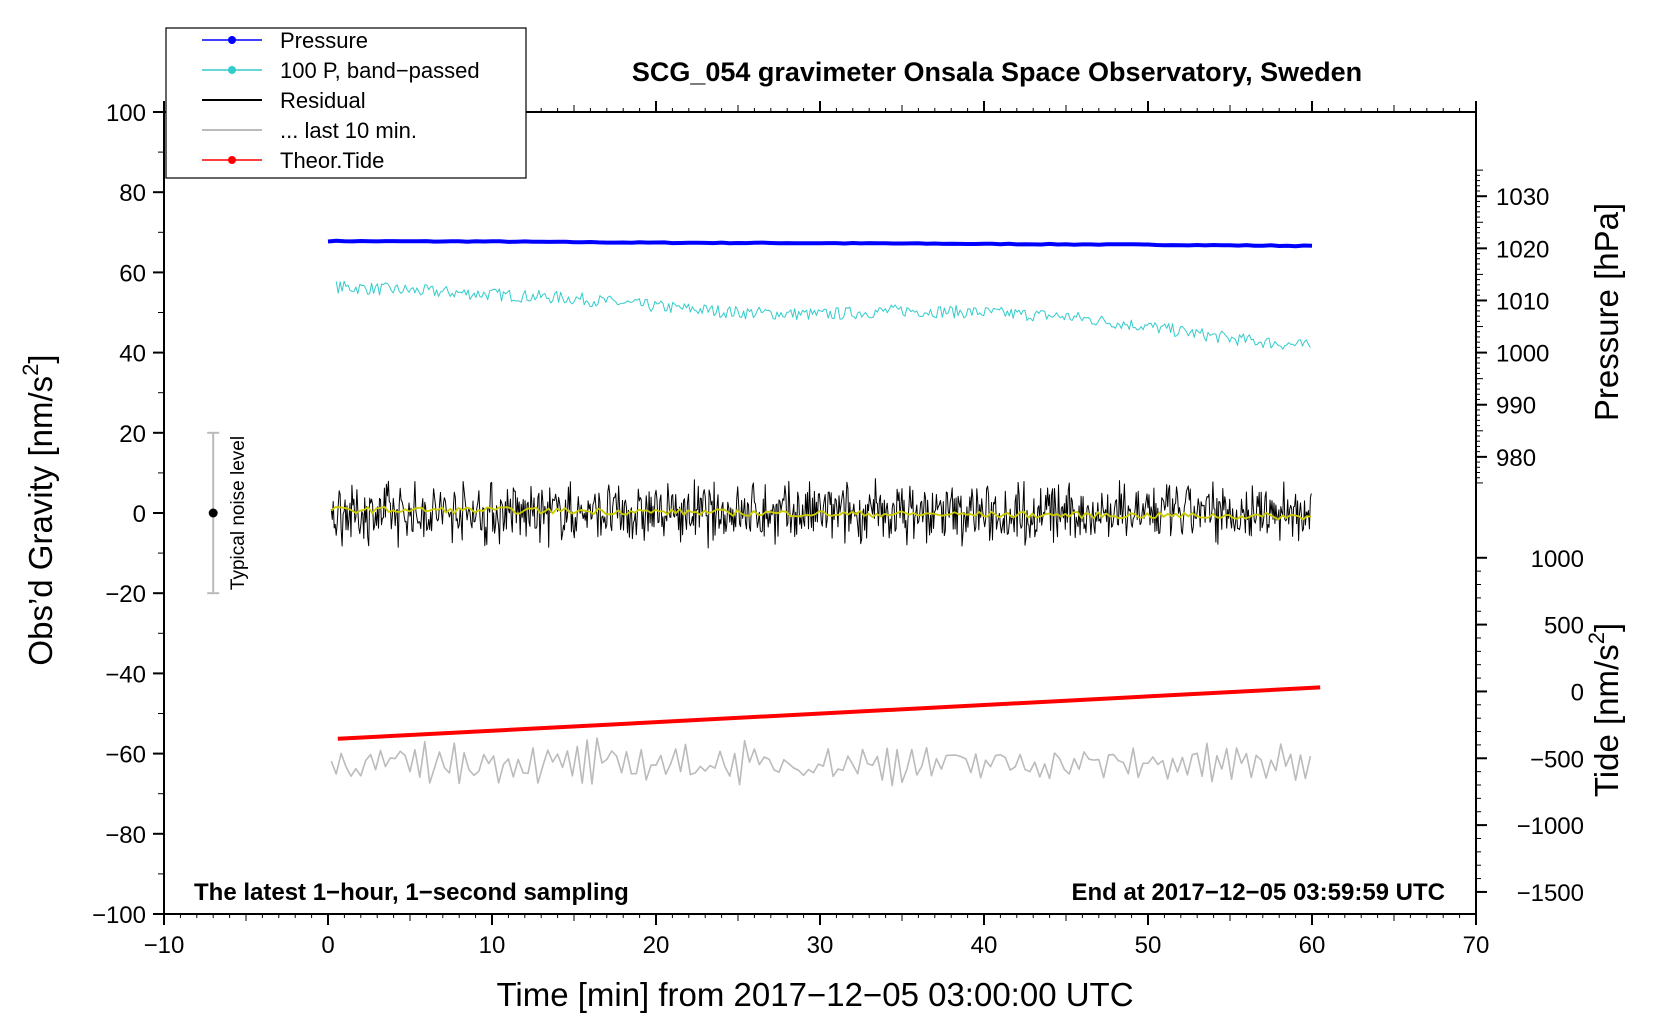  Describe the element at coordinates (132, 354) in the screenshot. I see `y-tick-label: 40` at that location.